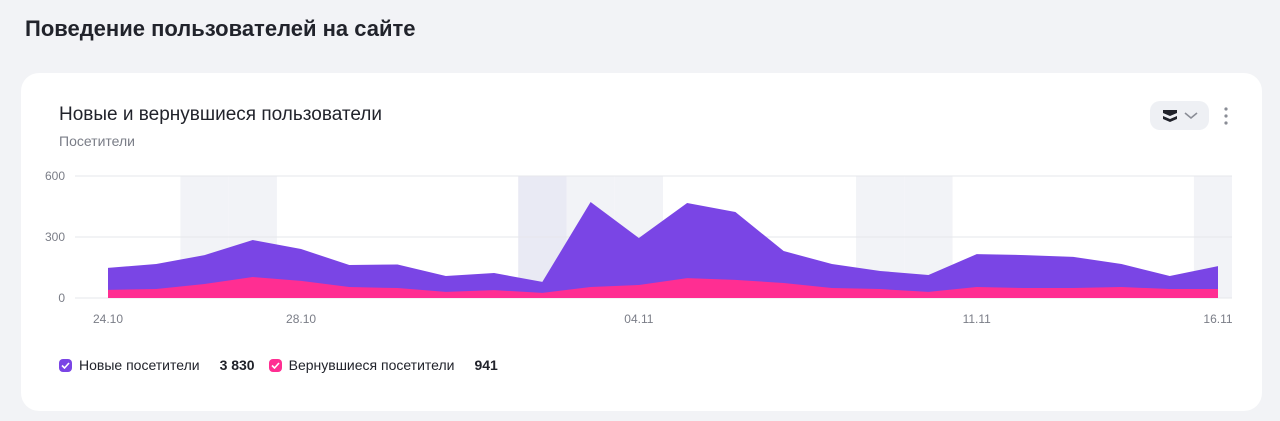 This screenshot has width=1280, height=421. I want to click on y-tick-label: 0, so click(61, 298).